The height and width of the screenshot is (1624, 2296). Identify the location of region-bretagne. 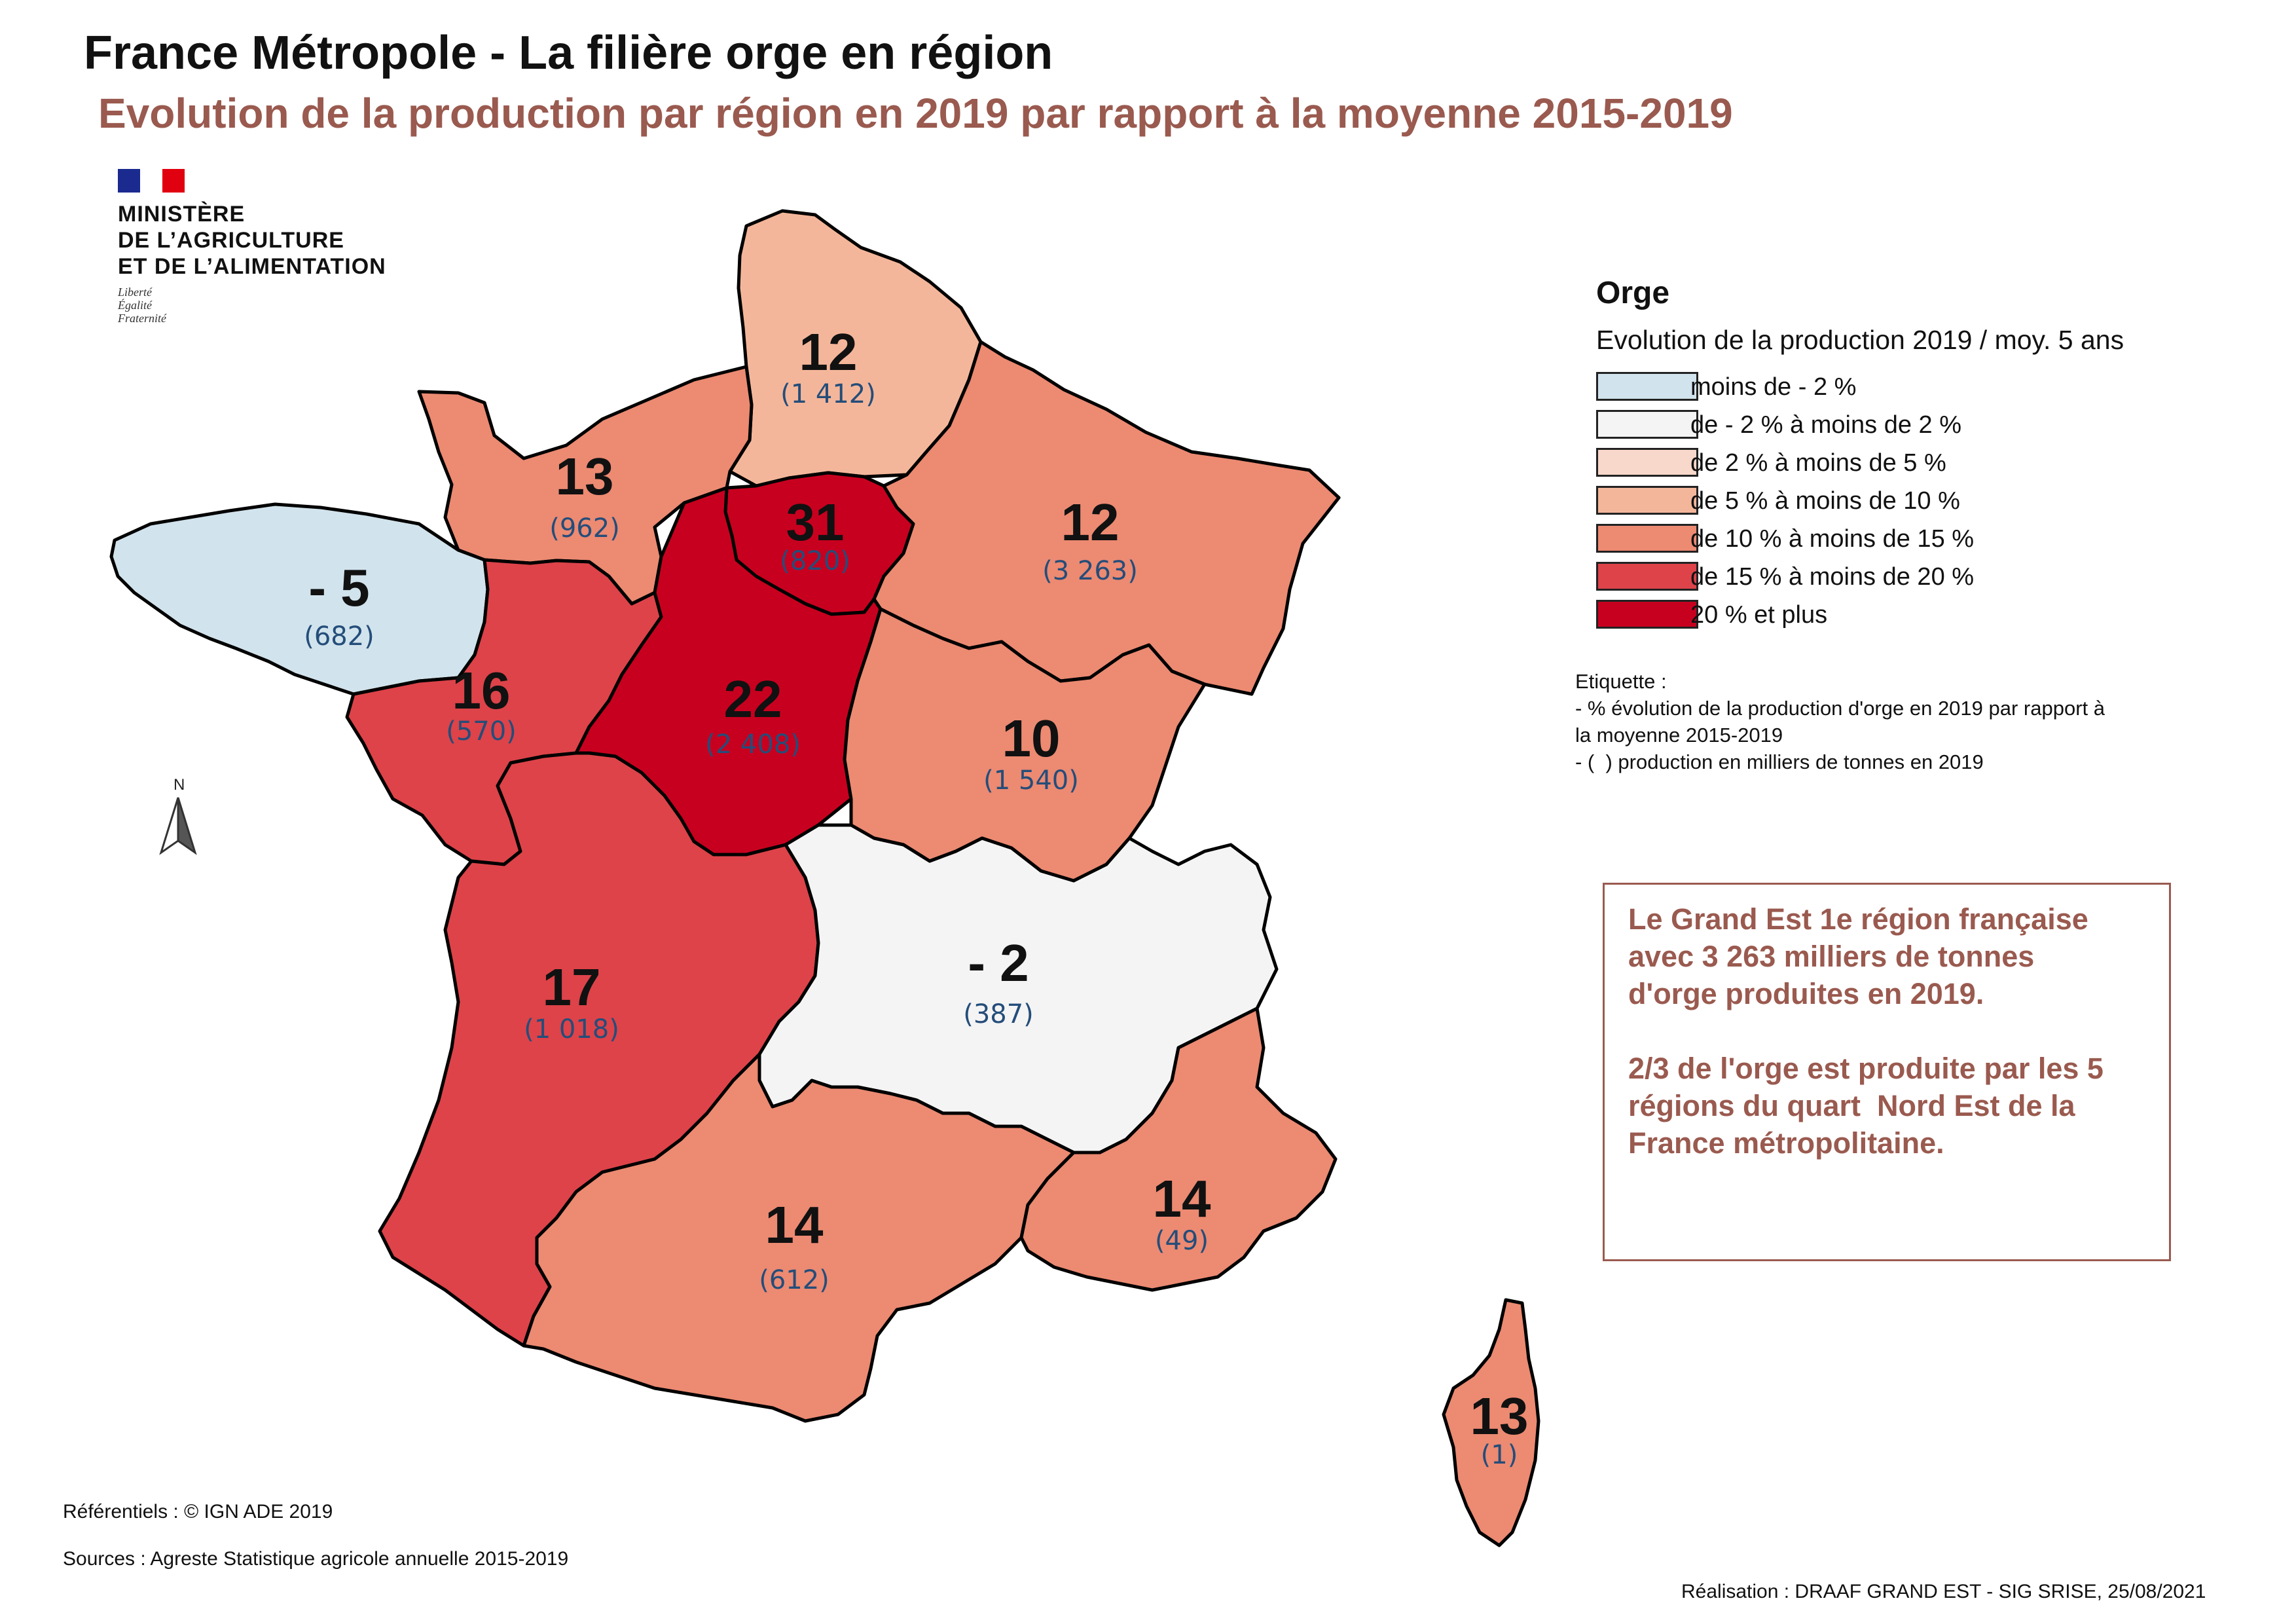
(299, 599).